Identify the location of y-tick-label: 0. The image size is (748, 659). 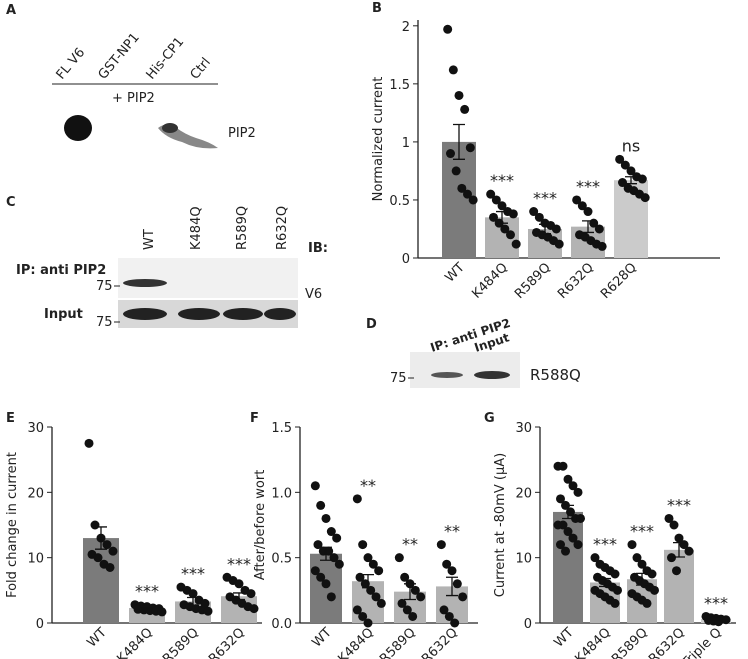
(528, 624).